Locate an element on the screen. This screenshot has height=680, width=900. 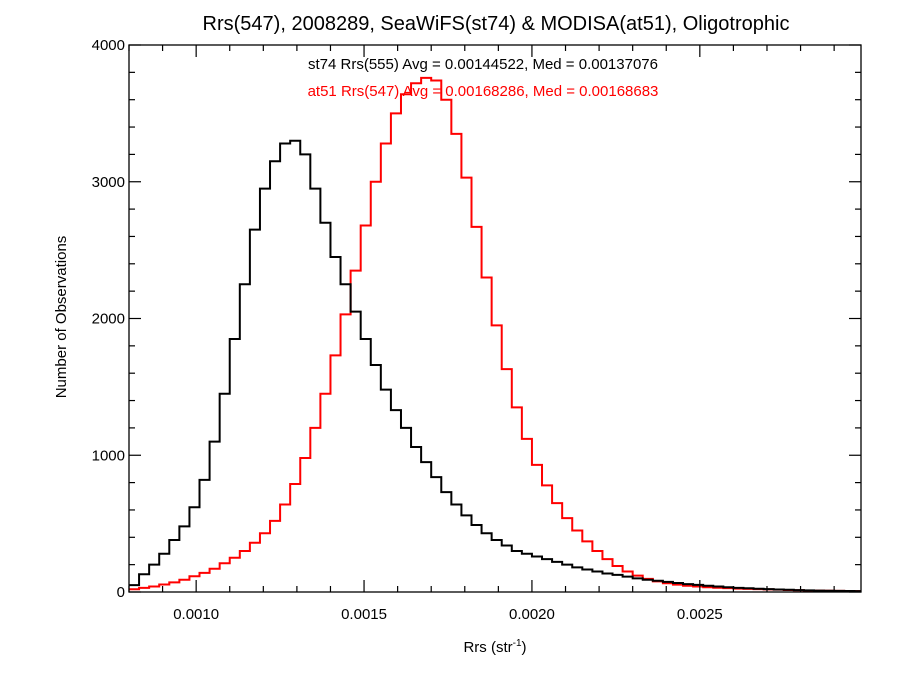
x-axis-label-end: ) is located at coordinates (524, 647).